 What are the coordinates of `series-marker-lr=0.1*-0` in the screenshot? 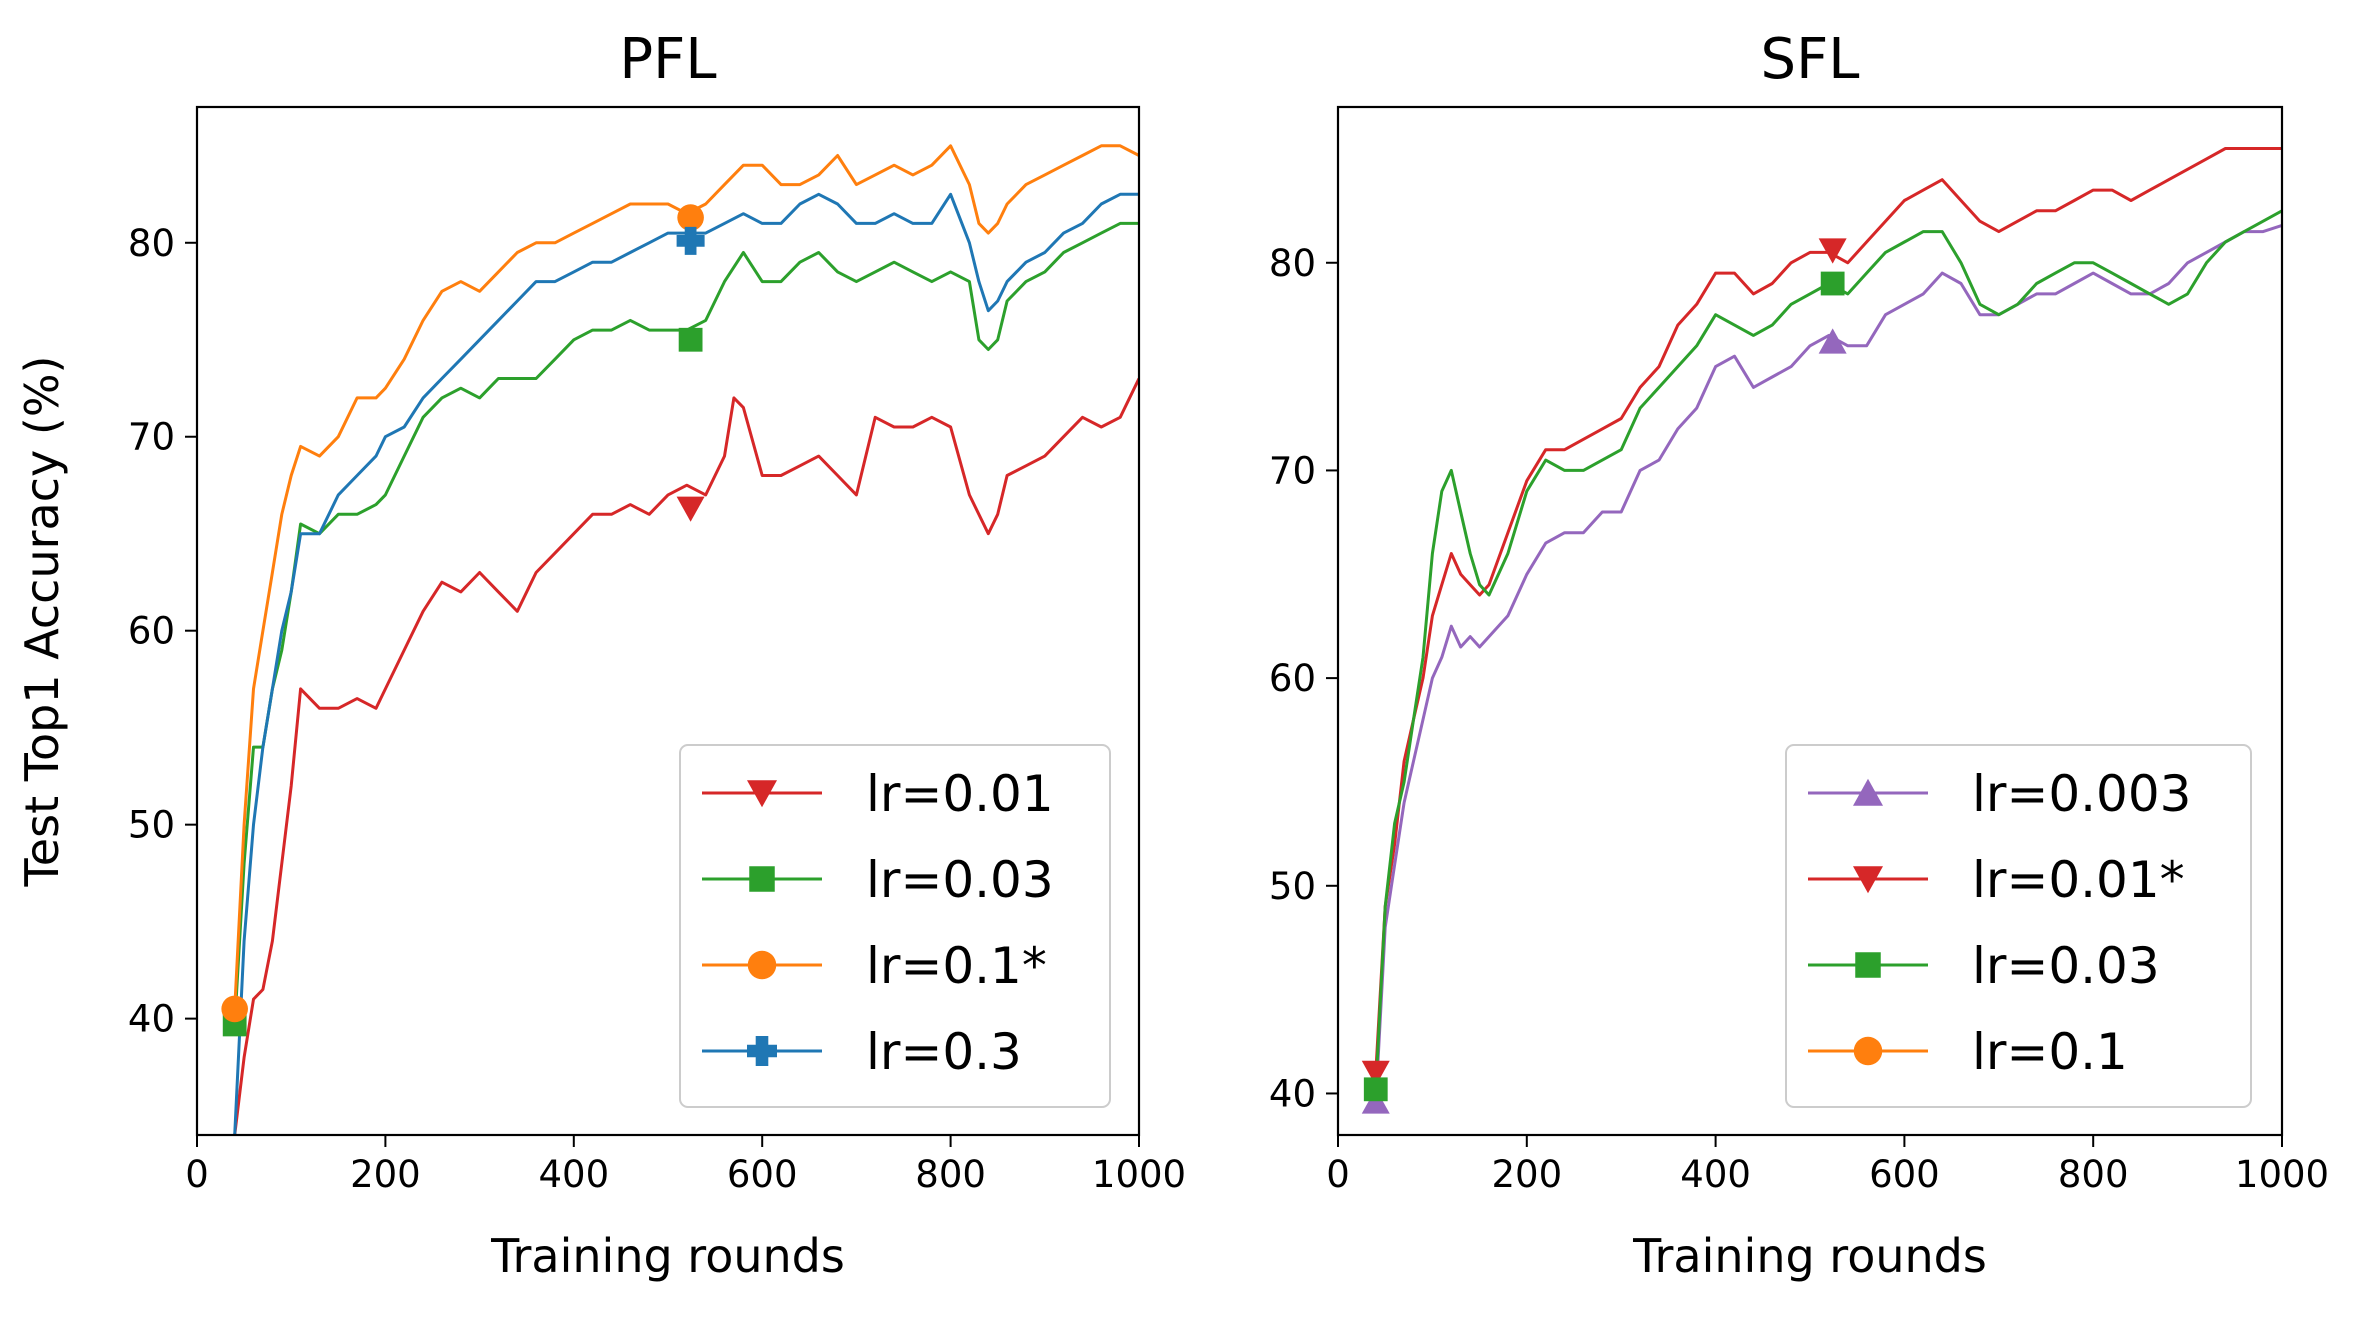 It's located at (234, 1009).